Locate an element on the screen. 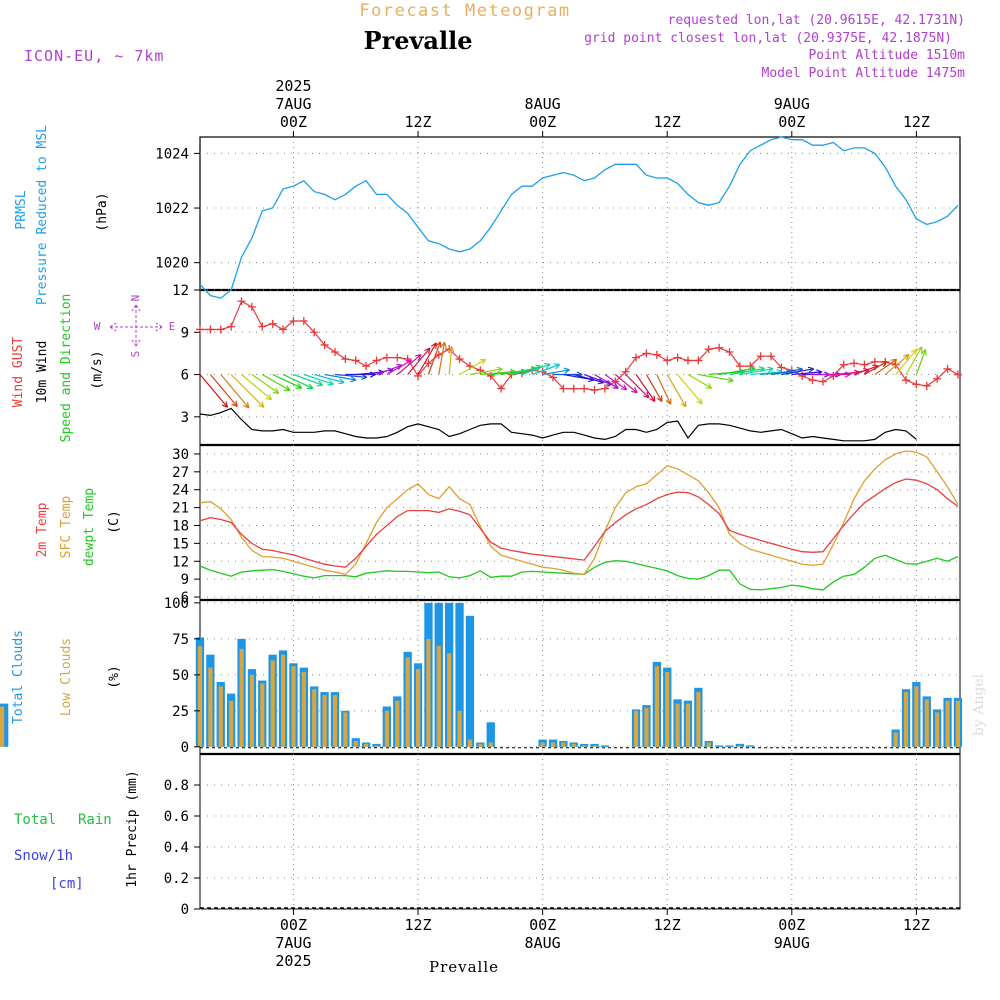  y-tick-label: 0.2 is located at coordinates (176, 879).